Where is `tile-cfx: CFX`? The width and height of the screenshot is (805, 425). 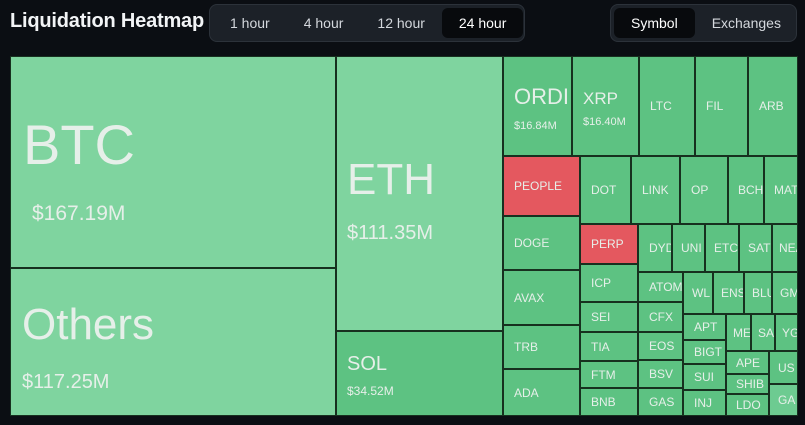 tile-cfx: CFX is located at coordinates (660, 317).